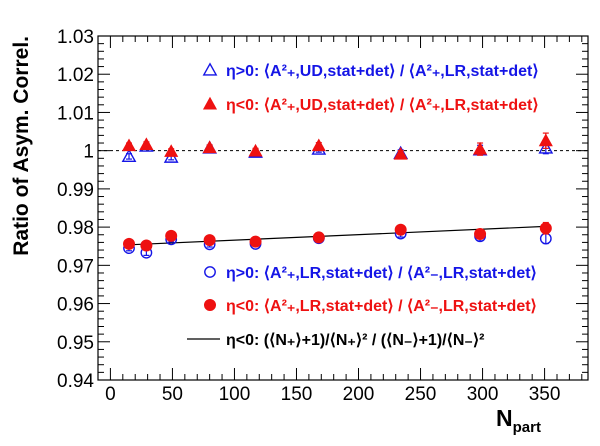 The width and height of the screenshot is (600, 446). Describe the element at coordinates (88, 152) in the screenshot. I see `y-tick-label: 1` at that location.